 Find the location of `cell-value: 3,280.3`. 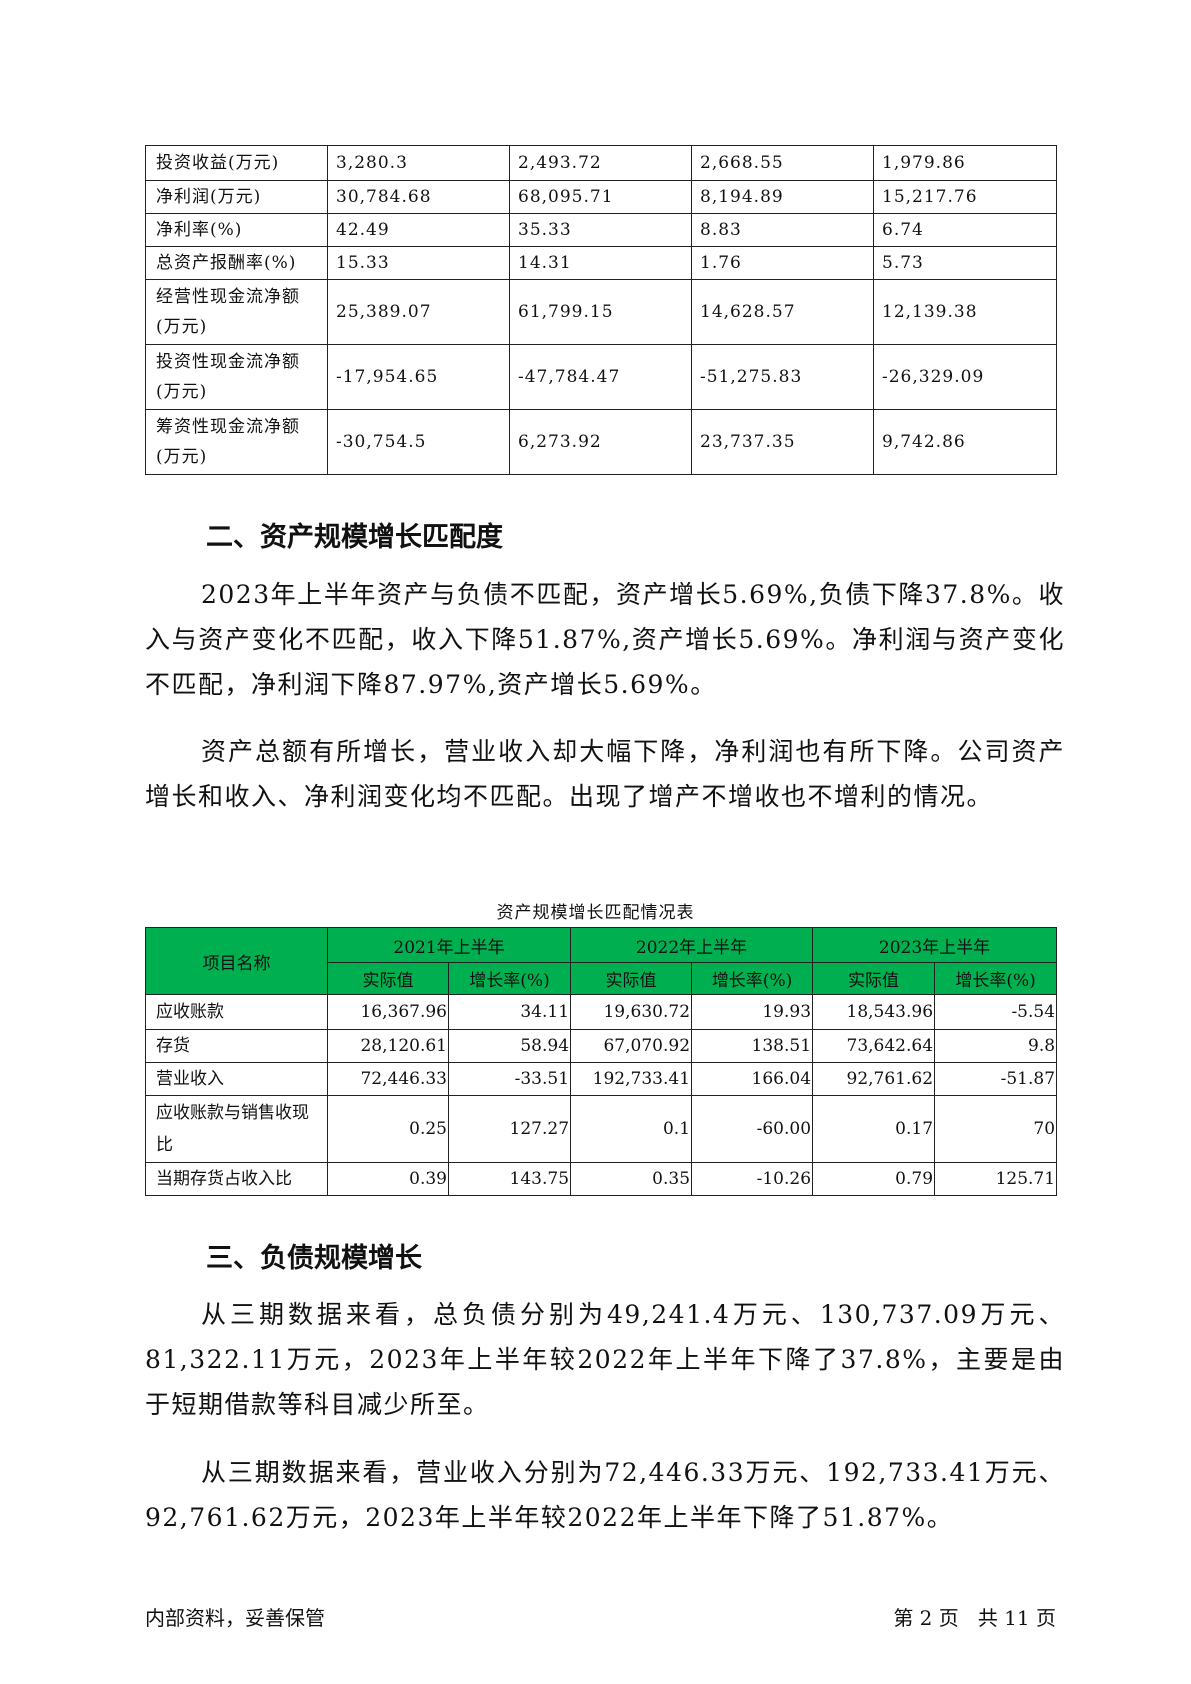

cell-value: 3,280.3 is located at coordinates (418, 163).